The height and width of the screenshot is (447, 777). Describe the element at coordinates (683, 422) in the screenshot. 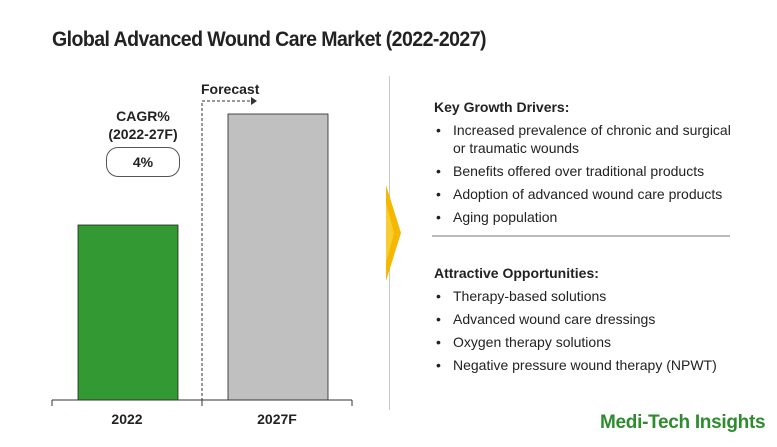

I see `brand-logo-text: Medi-Tech Insights` at that location.